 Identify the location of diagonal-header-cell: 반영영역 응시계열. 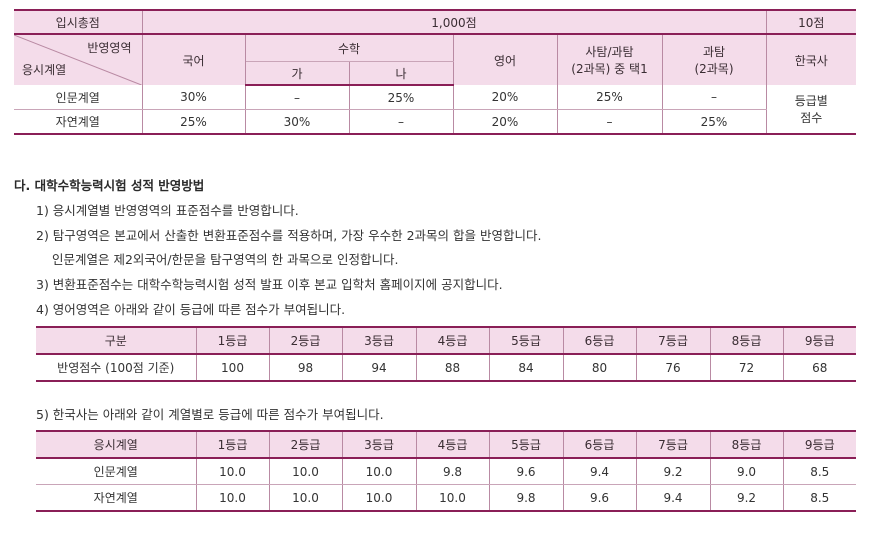
(78, 59).